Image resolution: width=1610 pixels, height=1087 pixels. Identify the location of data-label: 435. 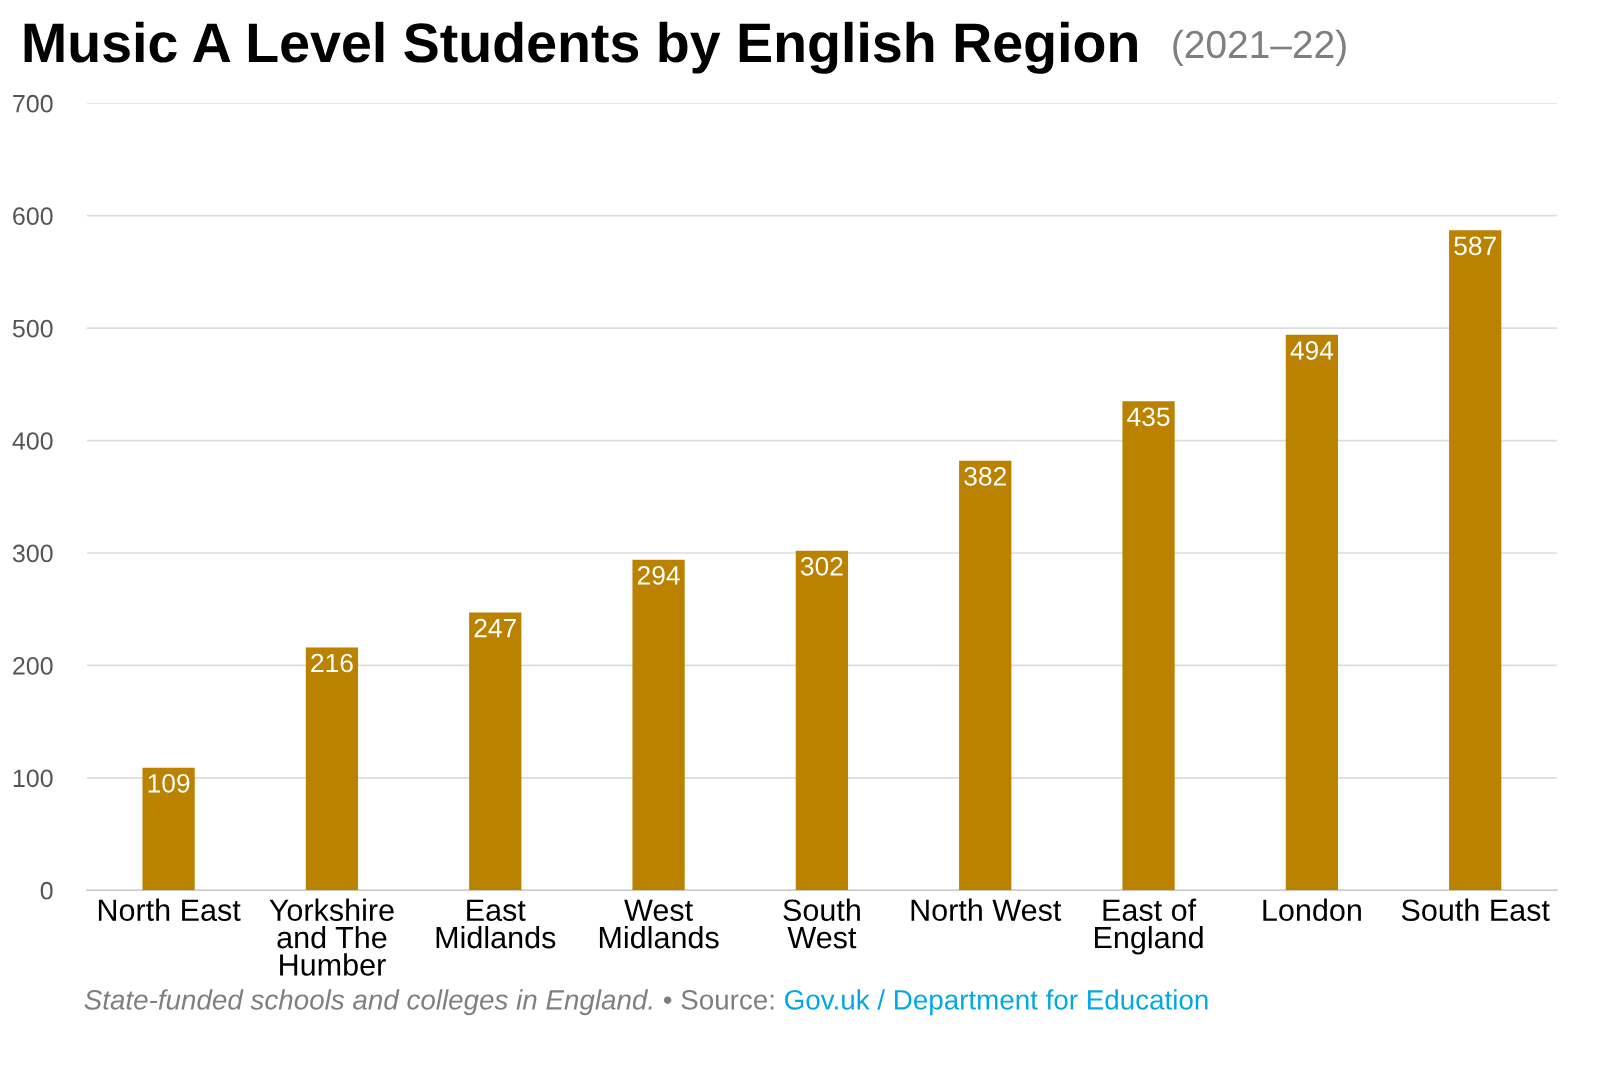
(1148, 417).